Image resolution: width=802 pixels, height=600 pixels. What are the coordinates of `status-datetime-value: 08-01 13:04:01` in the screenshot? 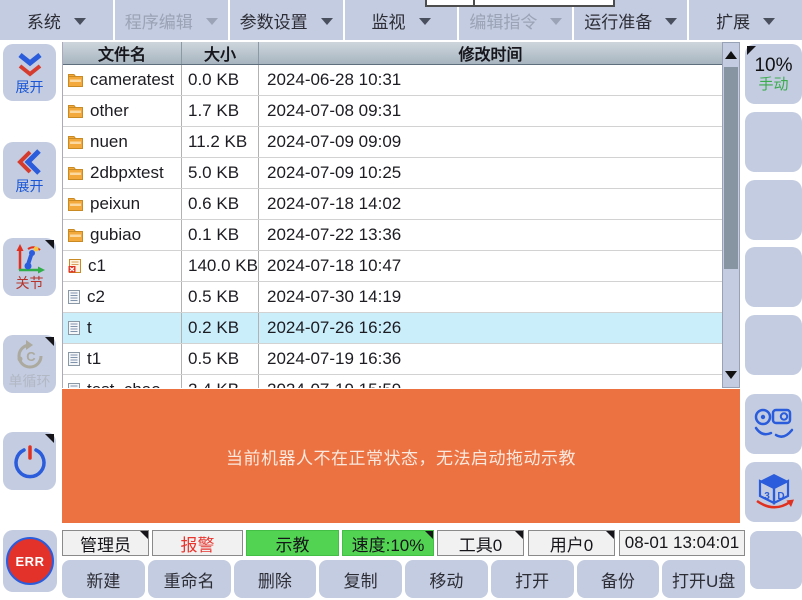 It's located at (682, 542).